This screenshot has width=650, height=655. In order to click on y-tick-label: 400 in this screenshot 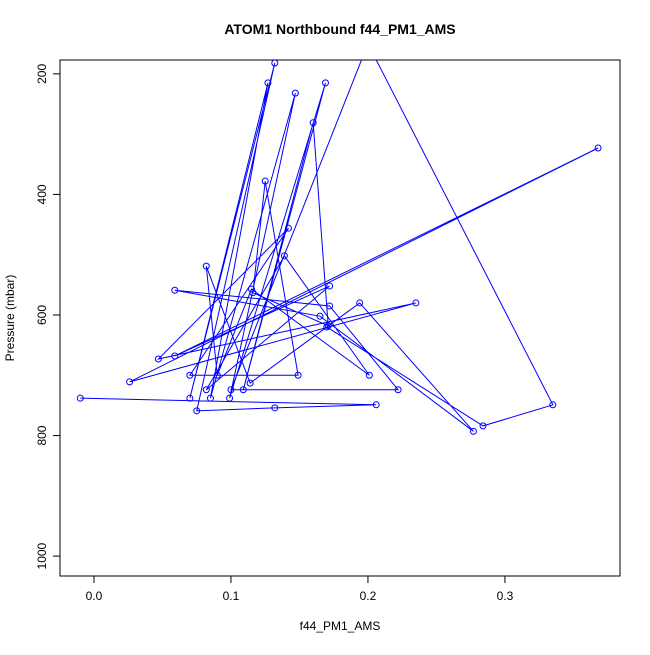, I will do `click(42, 194)`.